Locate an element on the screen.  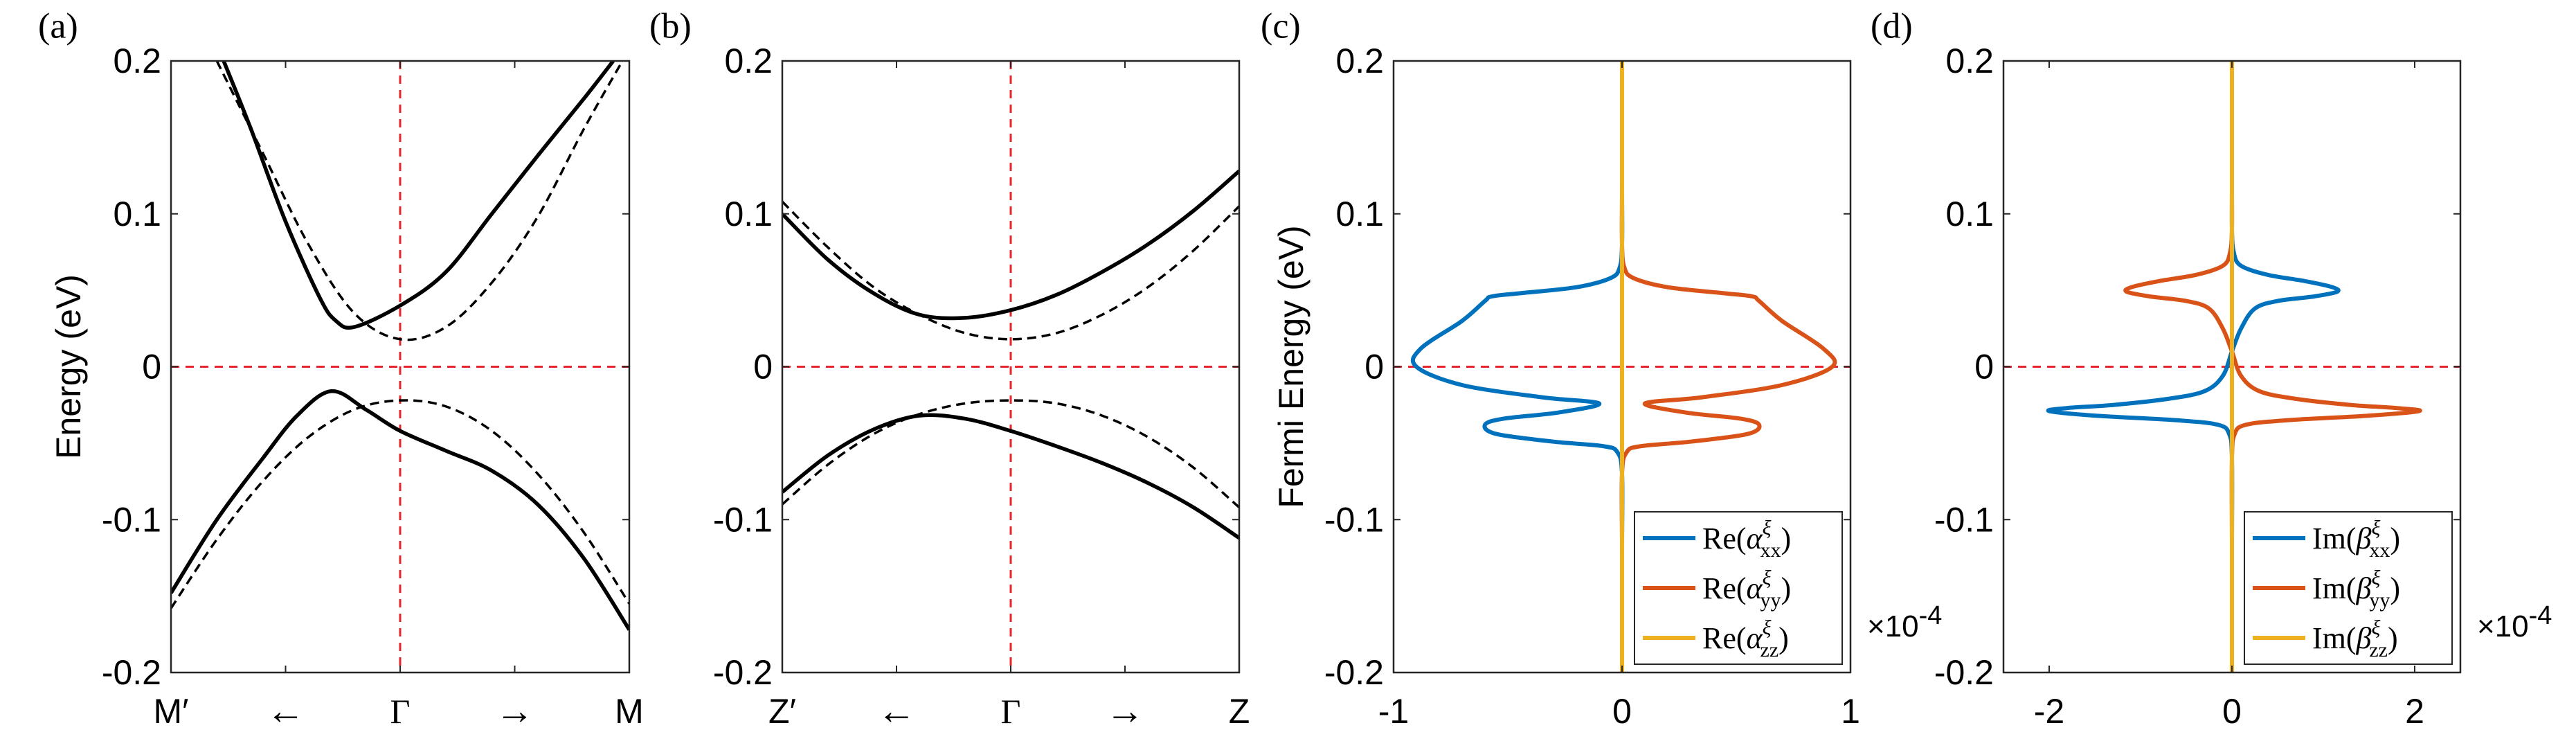
x-tick-label: → is located at coordinates (515, 711).